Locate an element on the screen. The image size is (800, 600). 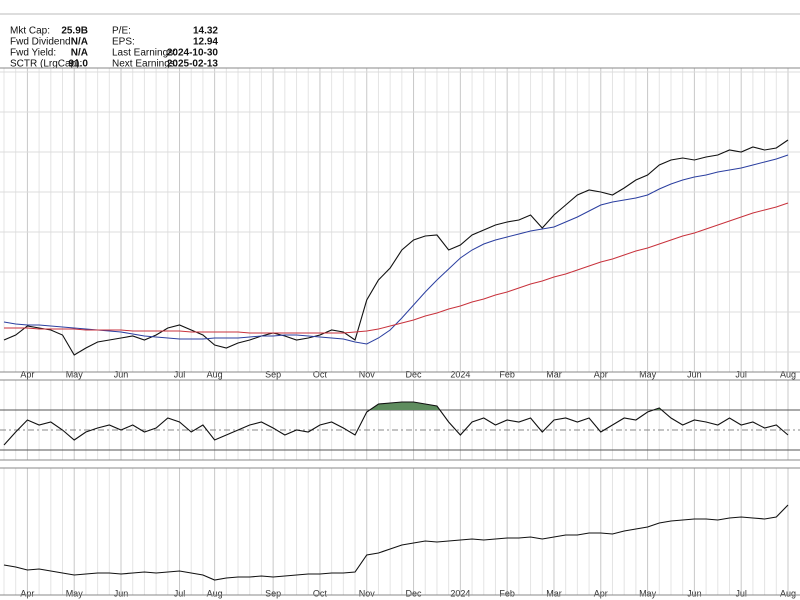
info-value: 2025-02-13 is located at coordinates (193, 64).